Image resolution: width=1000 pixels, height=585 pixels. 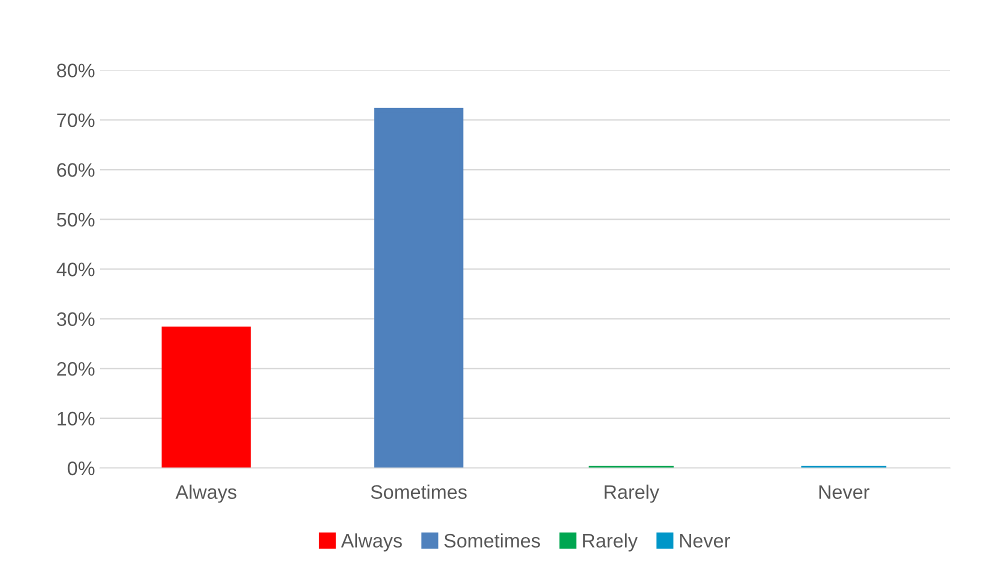 I want to click on x-tick-label: Always, so click(x=205, y=493).